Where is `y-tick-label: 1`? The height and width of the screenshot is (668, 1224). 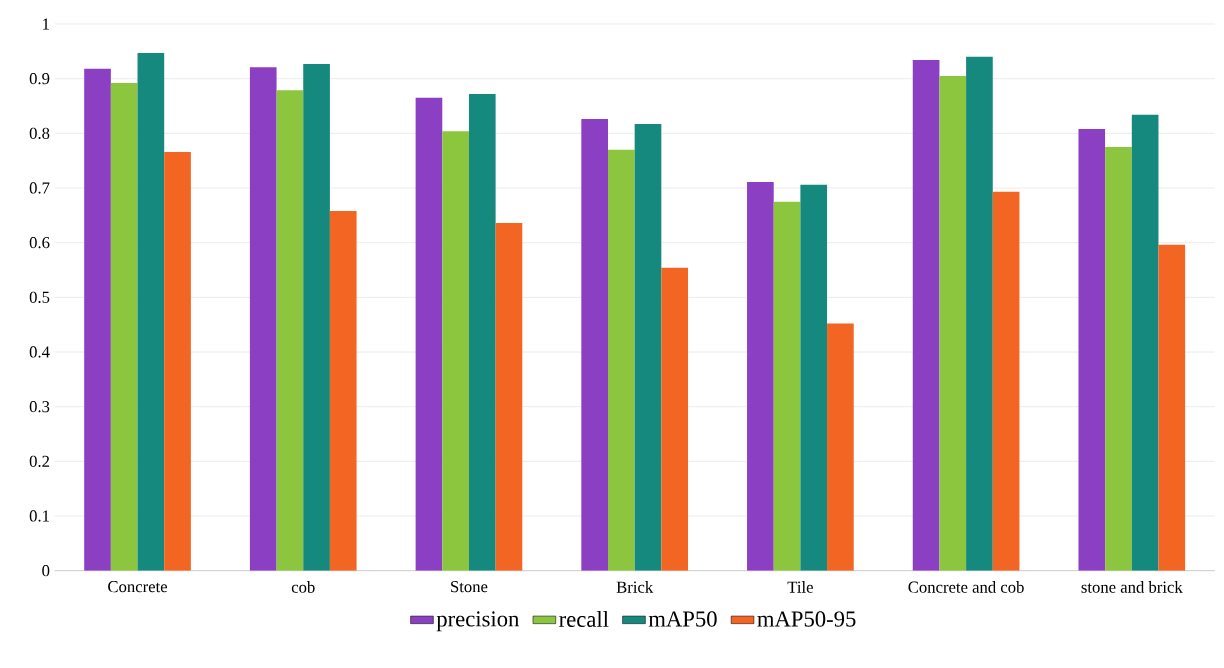 y-tick-label: 1 is located at coordinates (46, 24).